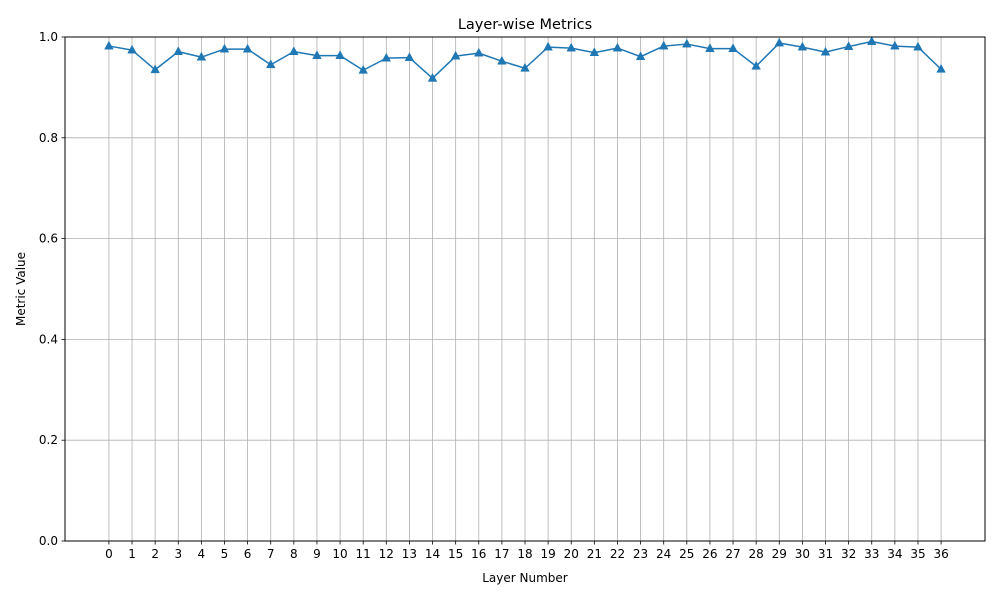 This screenshot has height=600, width=1000. What do you see at coordinates (940, 554) in the screenshot?
I see `x-tick-label: 36` at bounding box center [940, 554].